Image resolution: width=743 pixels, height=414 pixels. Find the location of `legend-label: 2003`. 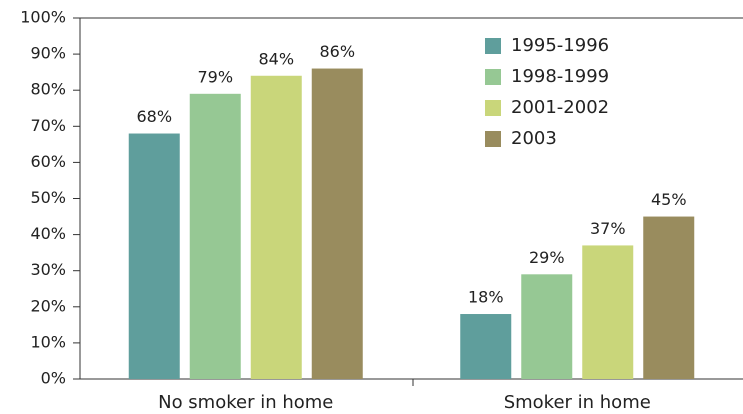

legend-label: 2003 is located at coordinates (534, 138).